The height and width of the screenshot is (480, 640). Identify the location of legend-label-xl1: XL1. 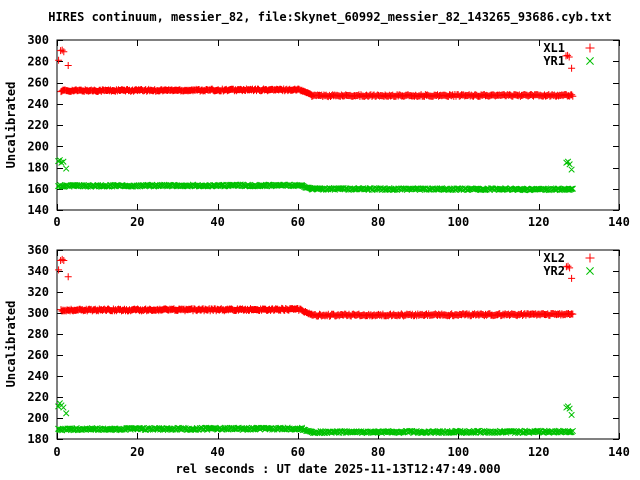
(554, 48).